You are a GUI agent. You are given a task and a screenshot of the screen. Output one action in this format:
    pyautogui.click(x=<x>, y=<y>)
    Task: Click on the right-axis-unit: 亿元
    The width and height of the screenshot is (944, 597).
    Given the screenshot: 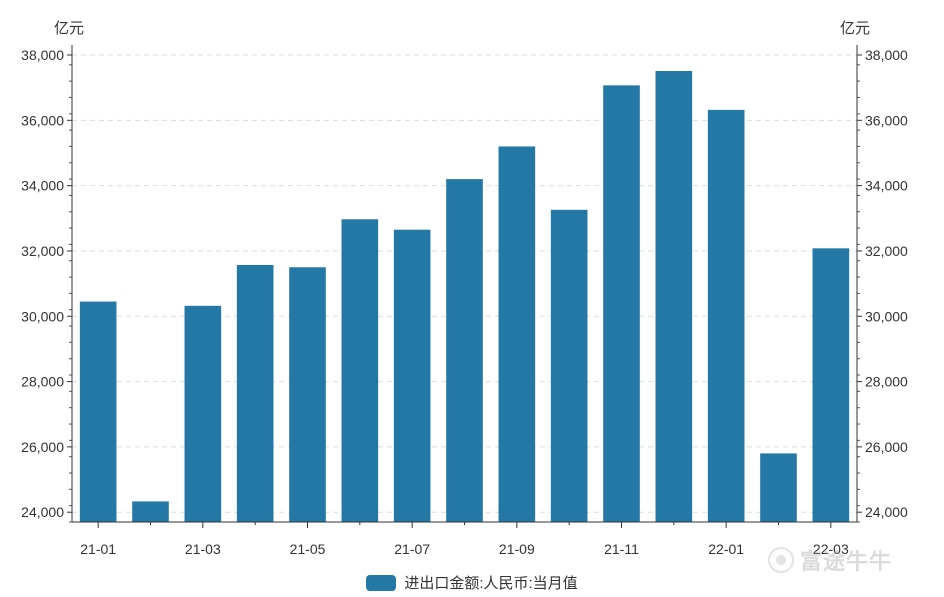 What is the action you would take?
    pyautogui.click(x=855, y=28)
    